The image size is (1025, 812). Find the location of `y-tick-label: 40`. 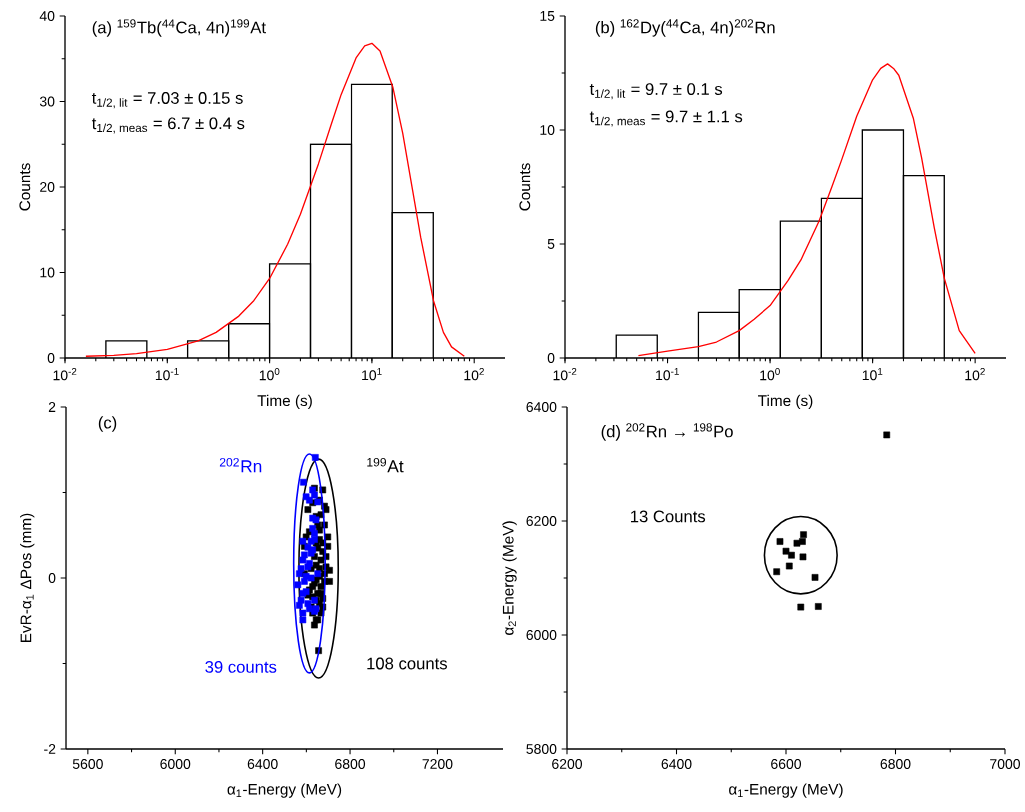

y-tick-label: 40 is located at coordinates (47, 16).